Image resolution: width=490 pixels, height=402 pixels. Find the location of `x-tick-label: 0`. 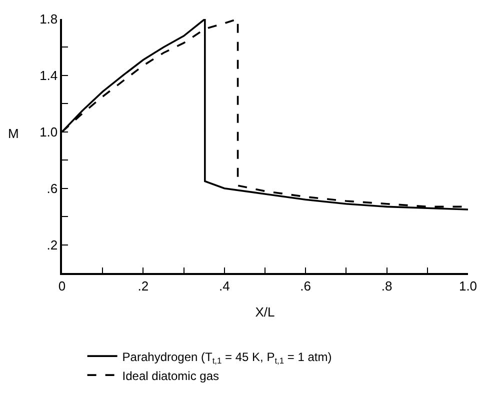

x-tick-label: 0 is located at coordinates (62, 286).